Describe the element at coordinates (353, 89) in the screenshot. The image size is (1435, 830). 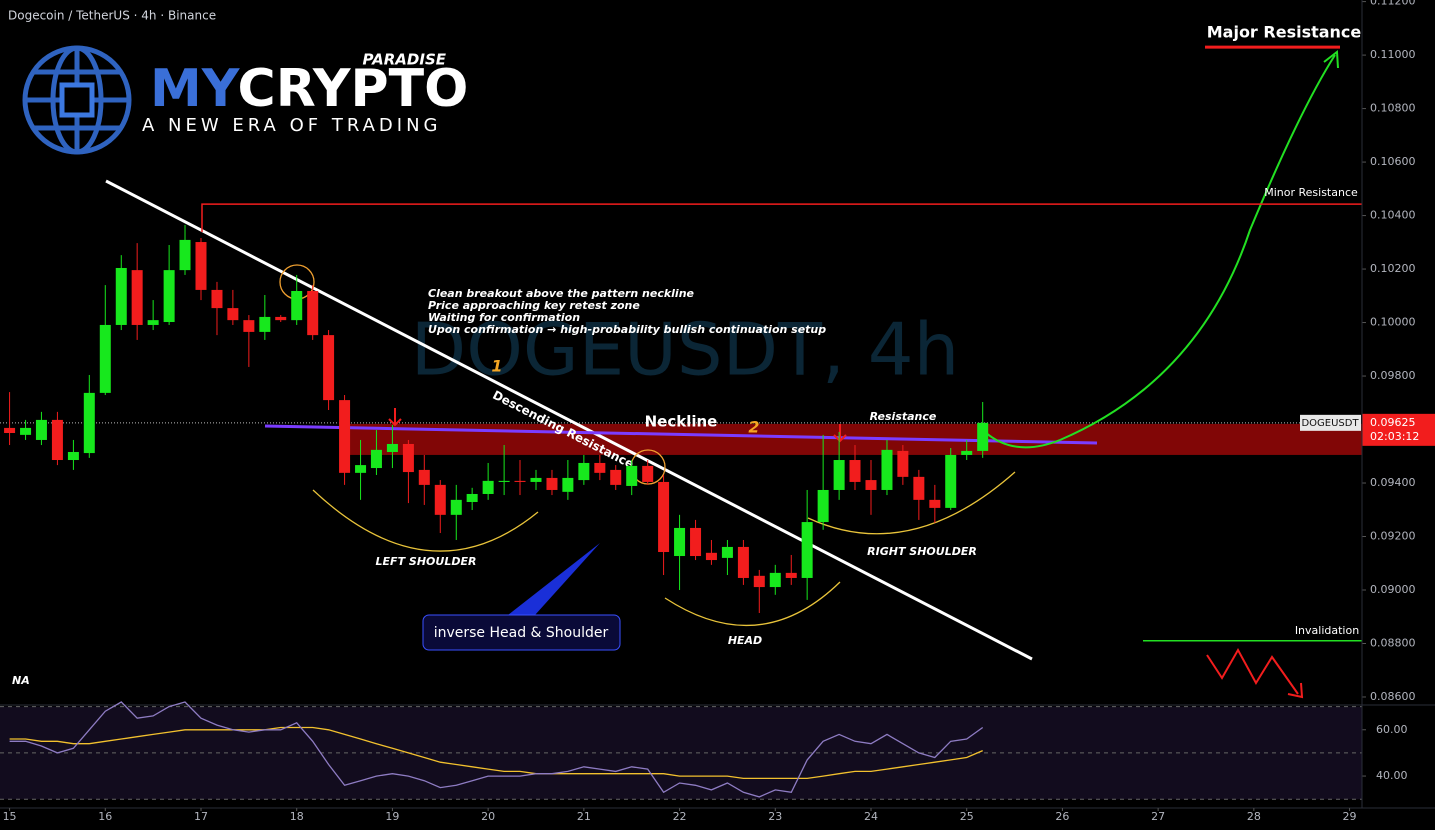
I see `logo-name-part: CRYPTO` at that location.